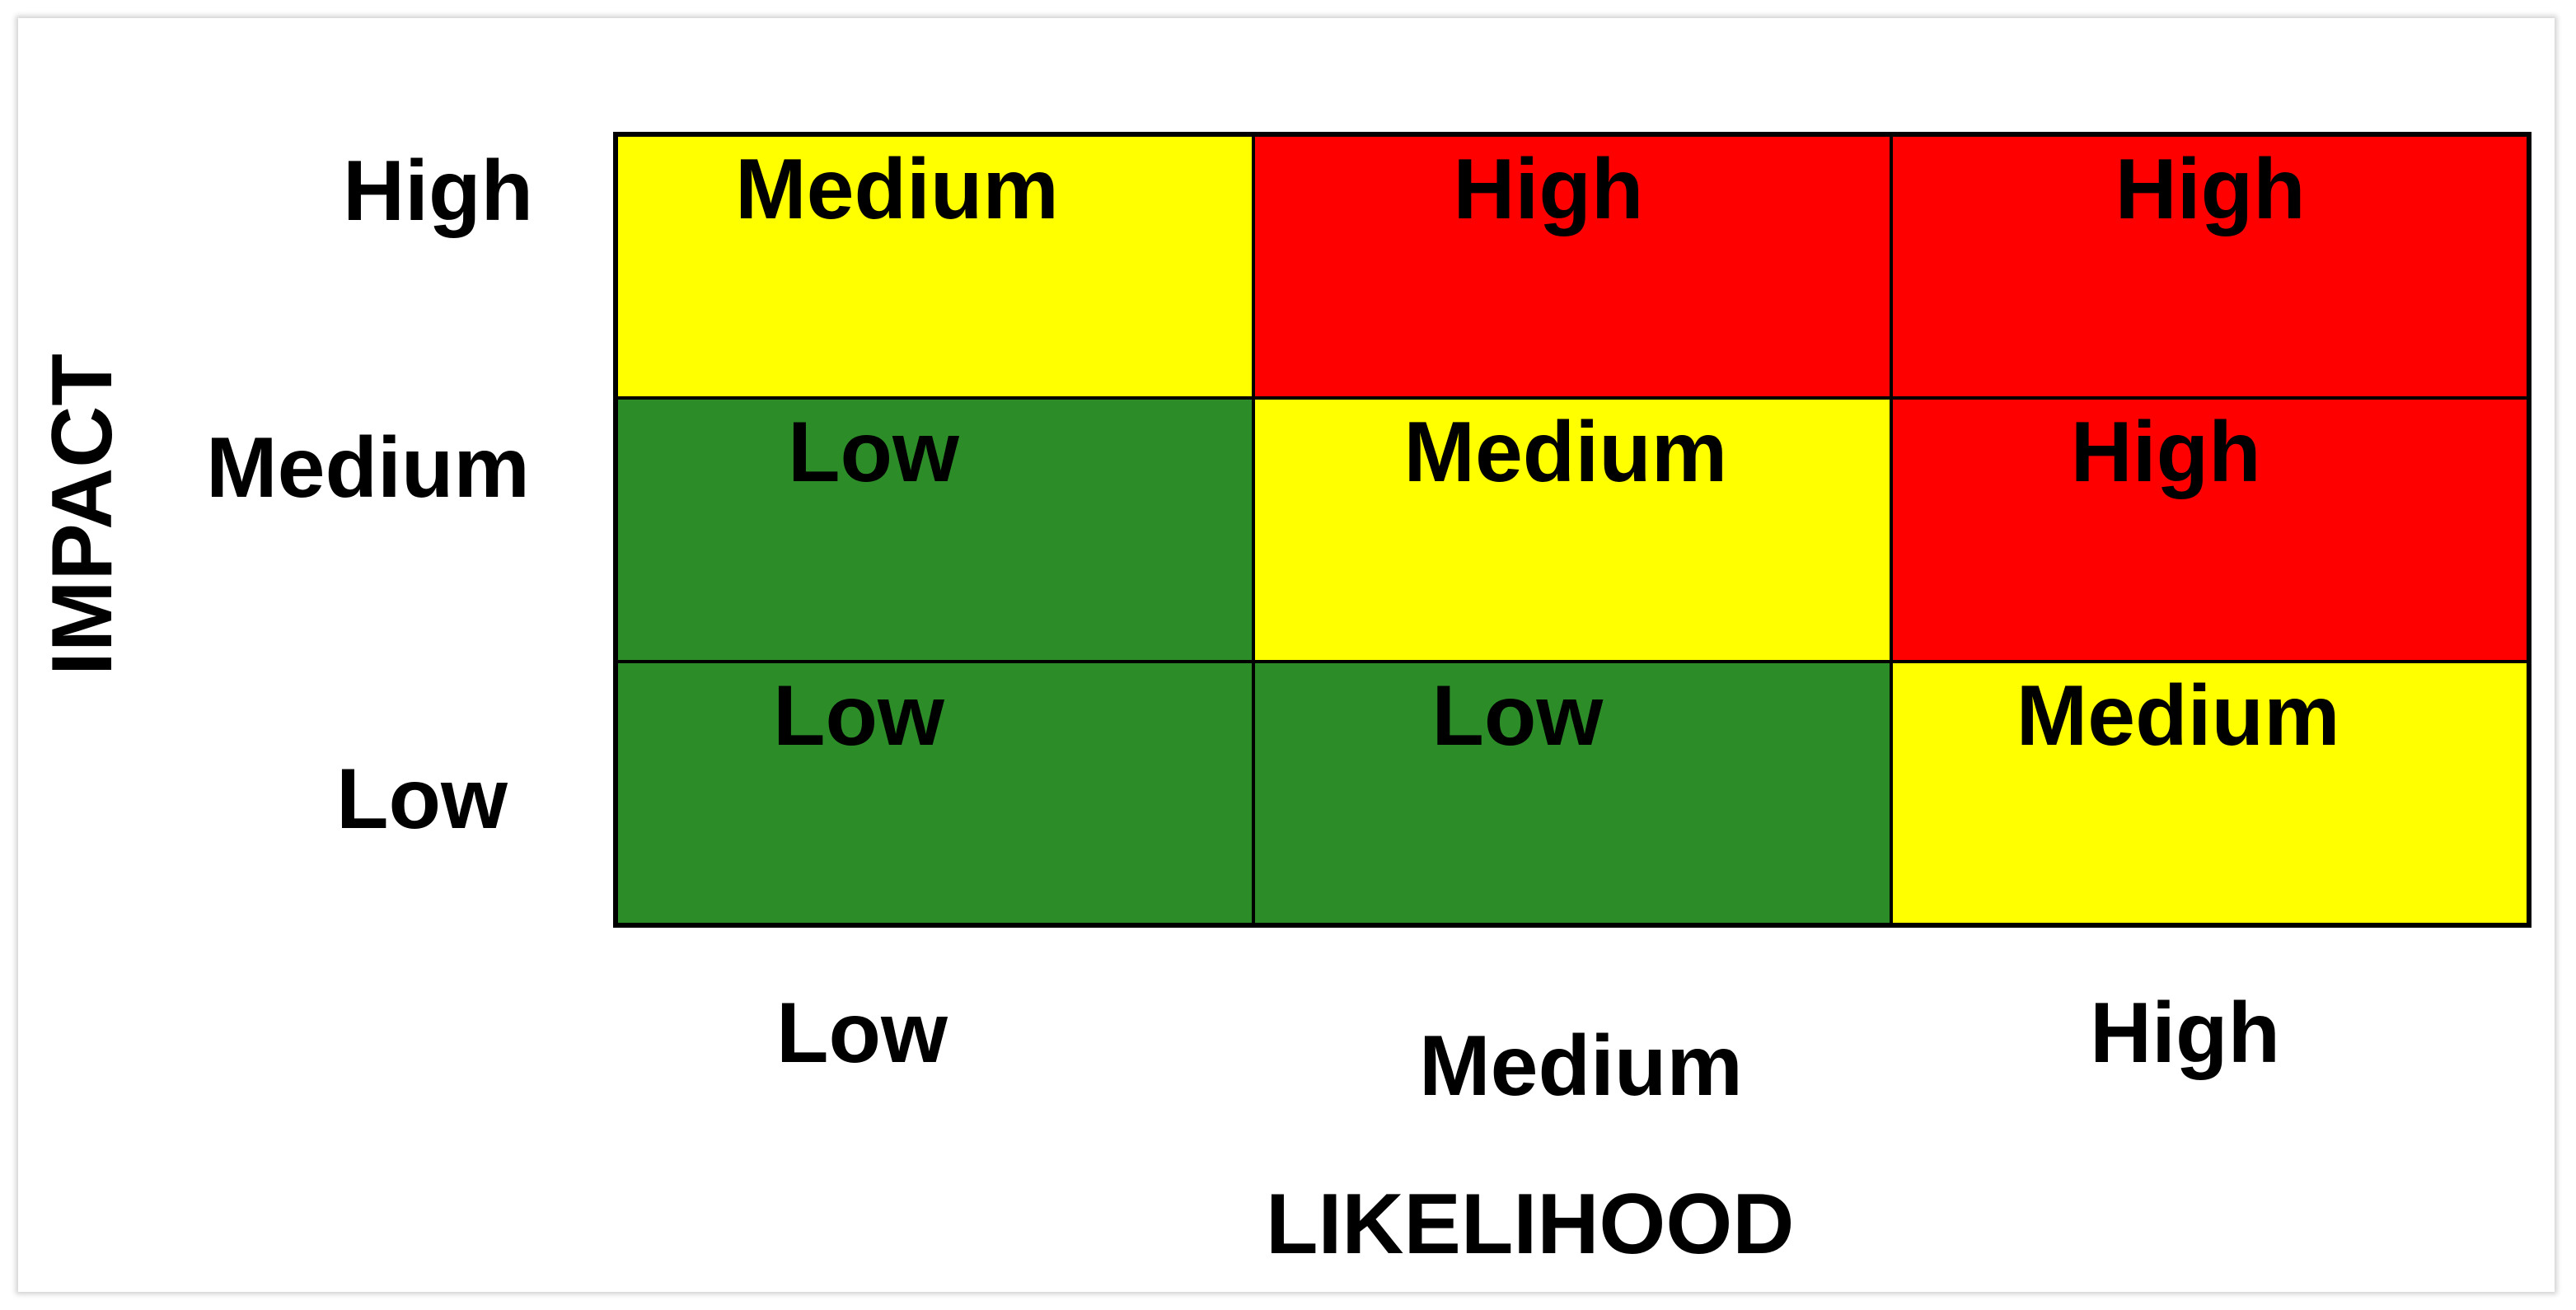  I want to click on matrix-cell-r1-c0: Low, so click(935, 530).